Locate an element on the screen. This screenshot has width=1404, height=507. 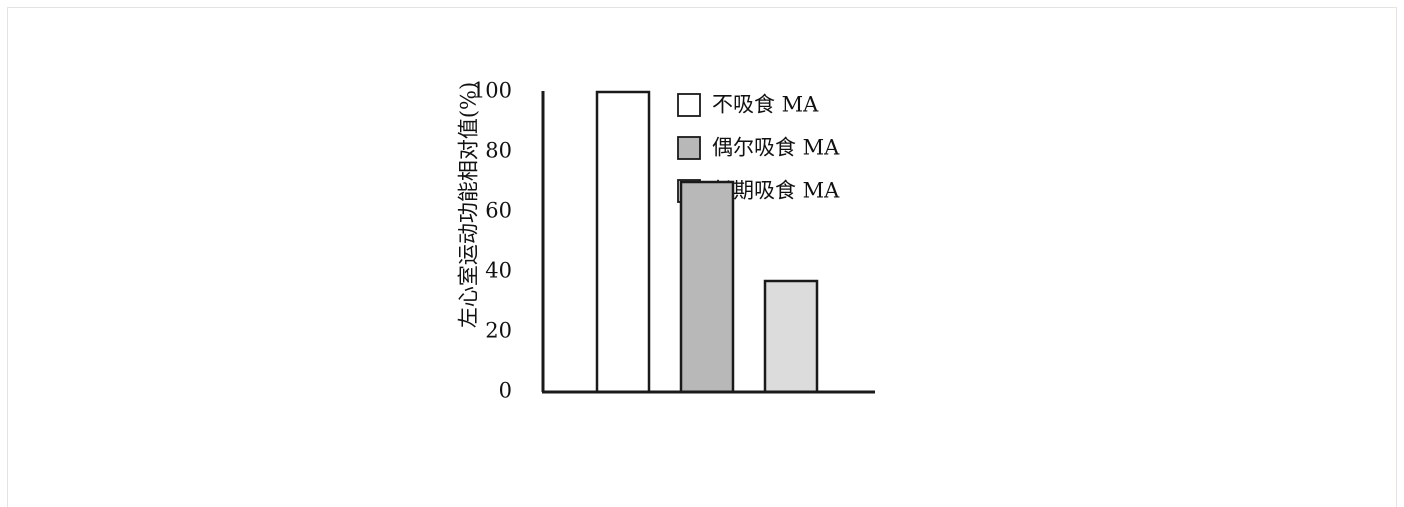
y-tick-label: 0 is located at coordinates (505, 391).